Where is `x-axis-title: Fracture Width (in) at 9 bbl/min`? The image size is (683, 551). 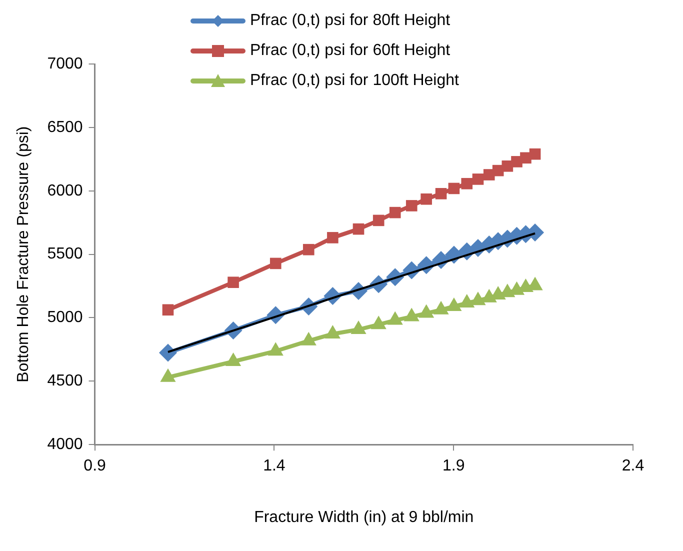
x-axis-title: Fracture Width (in) at 9 bbl/min is located at coordinates (364, 517).